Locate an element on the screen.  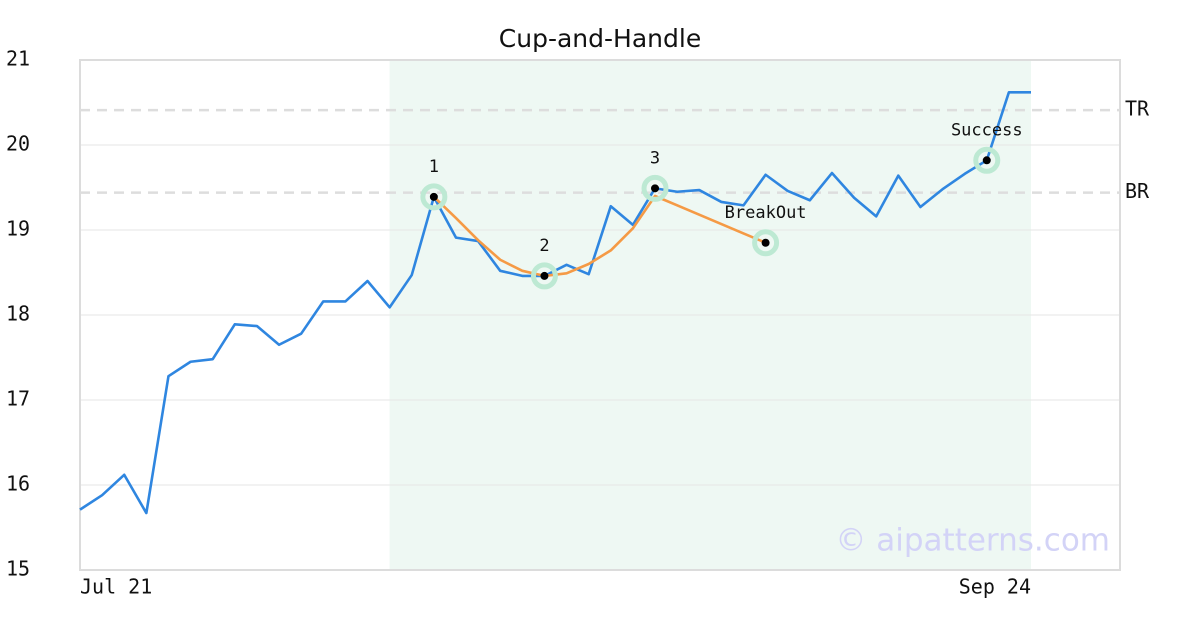
marker-label: 2 is located at coordinates (544, 246).